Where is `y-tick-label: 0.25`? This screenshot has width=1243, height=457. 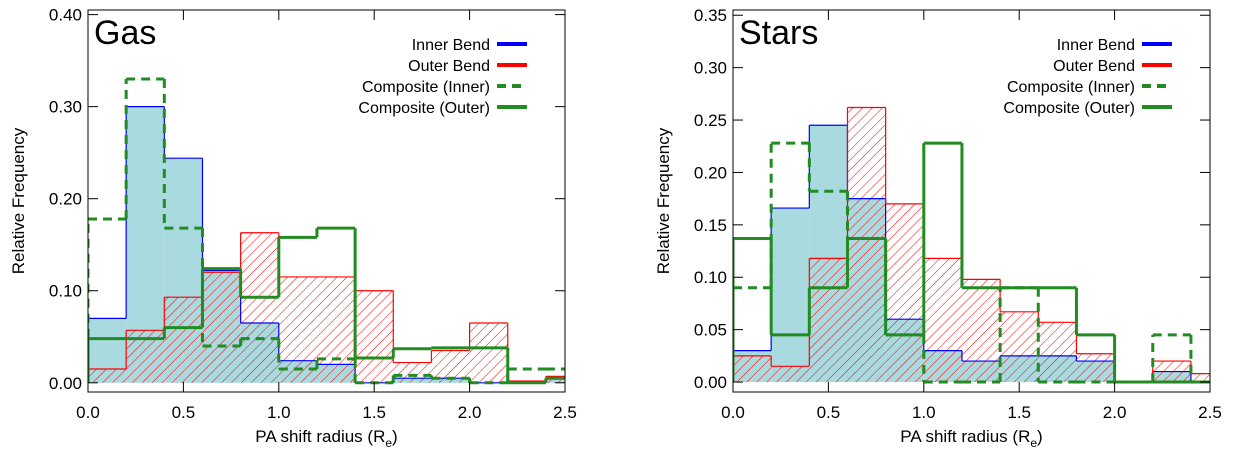 y-tick-label: 0.25 is located at coordinates (710, 120).